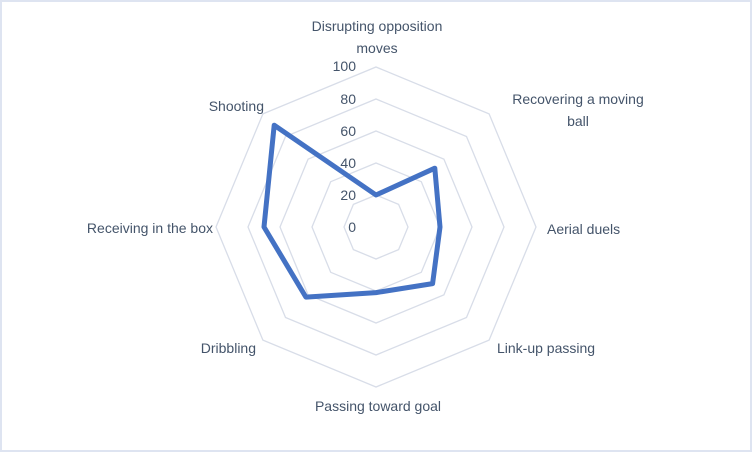 Image resolution: width=752 pixels, height=452 pixels. Describe the element at coordinates (348, 163) in the screenshot. I see `tick-label-40: 40` at that location.